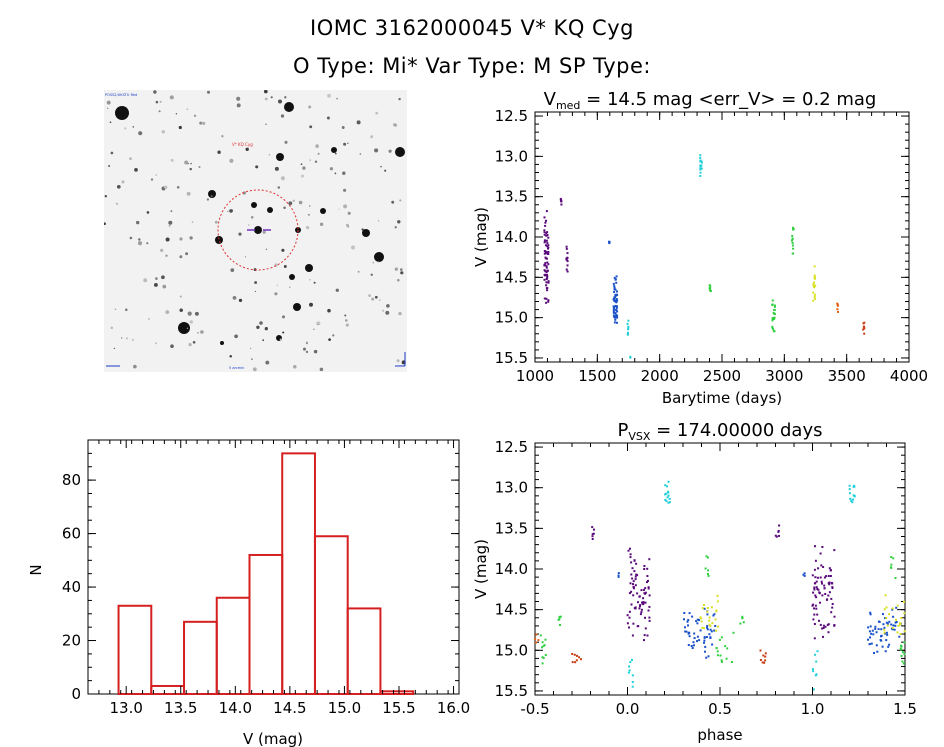  I want to click on phased-ylabel: V (mag), so click(481, 569).